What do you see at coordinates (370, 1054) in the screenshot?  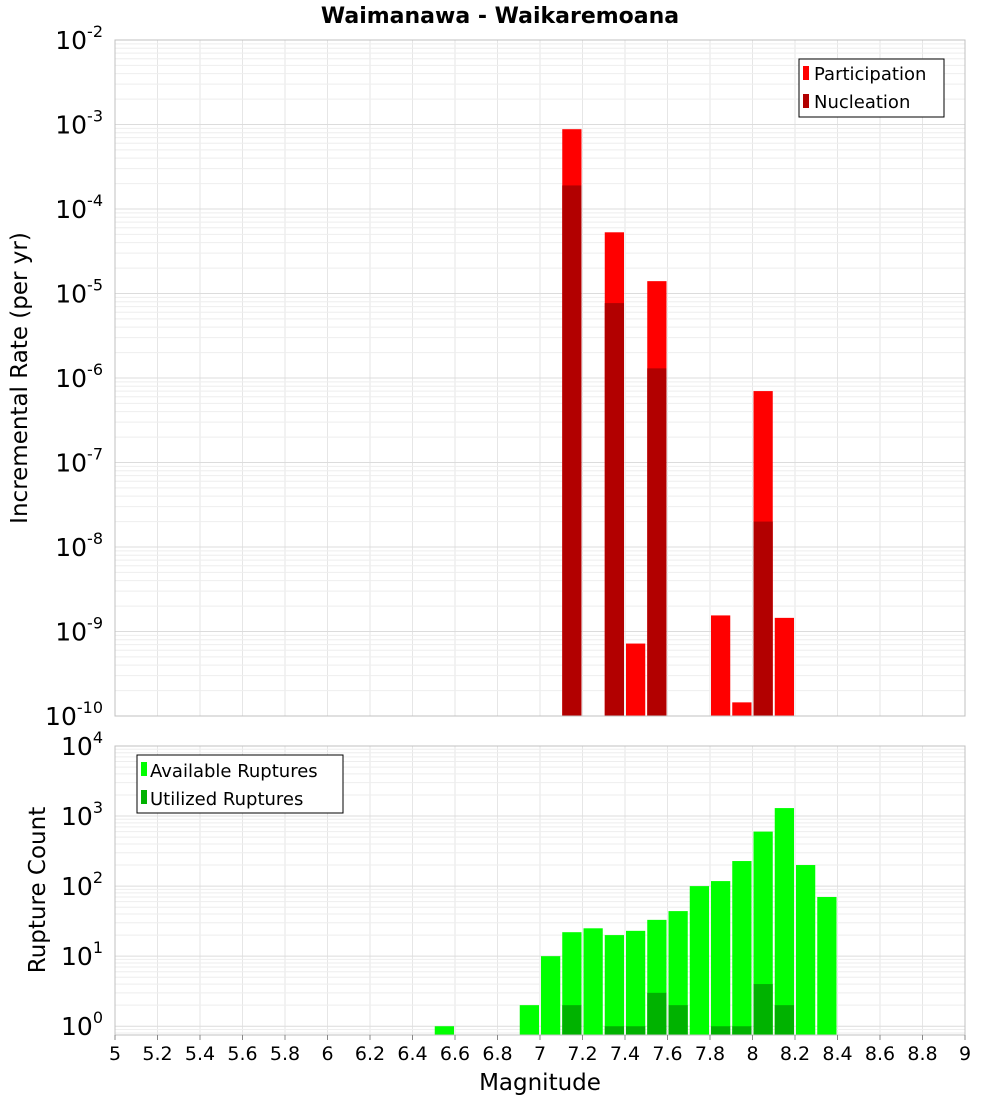 I see `x-tick-label: 6.2` at bounding box center [370, 1054].